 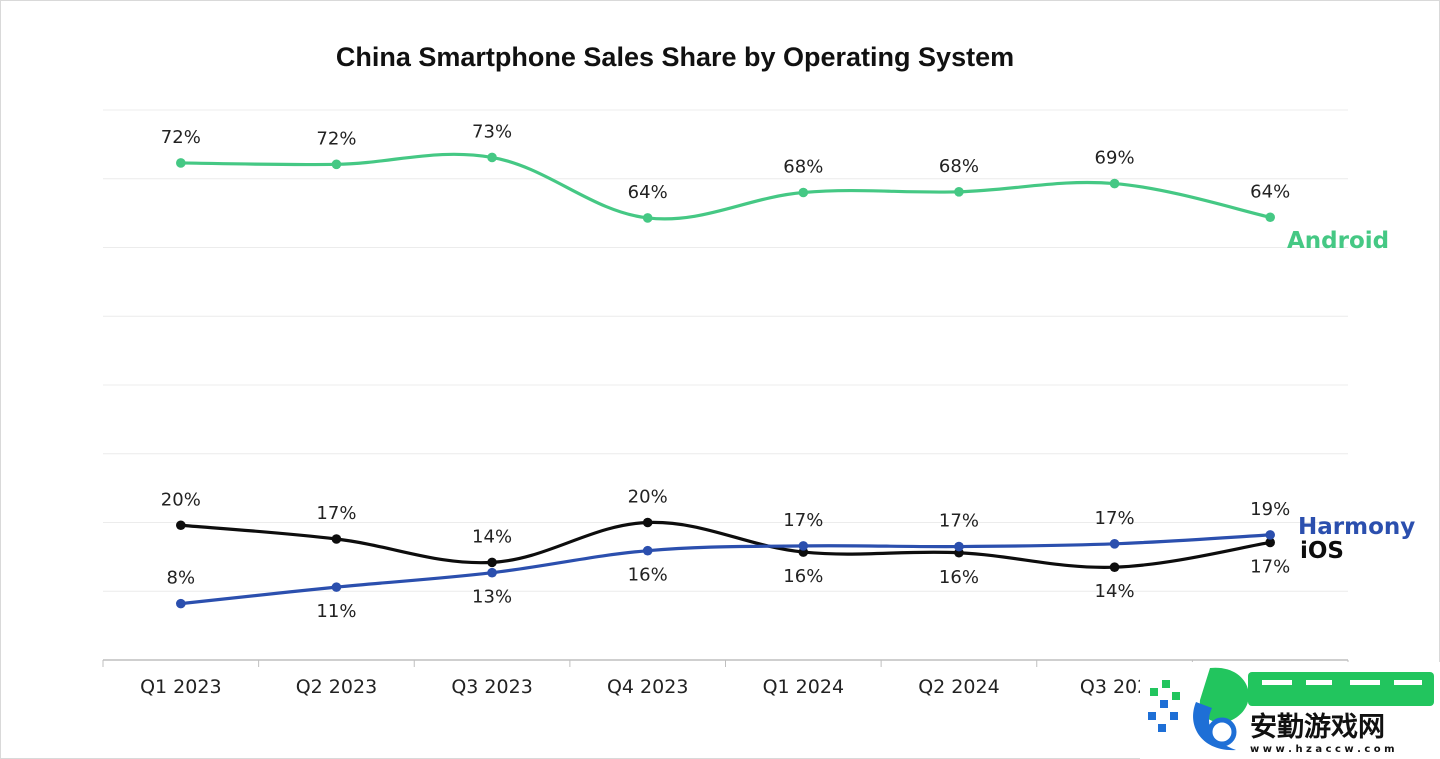 What do you see at coordinates (958, 687) in the screenshot?
I see `x-tick-label: Q2 2024` at bounding box center [958, 687].